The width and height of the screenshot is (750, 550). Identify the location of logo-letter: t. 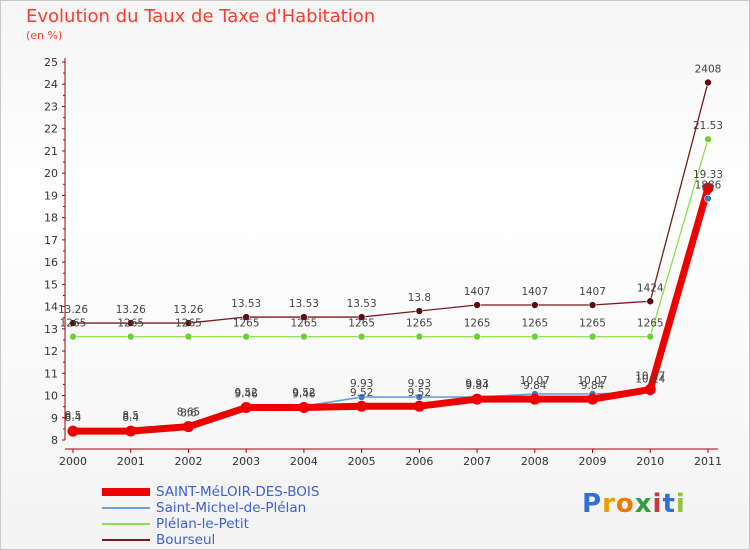
(669, 504).